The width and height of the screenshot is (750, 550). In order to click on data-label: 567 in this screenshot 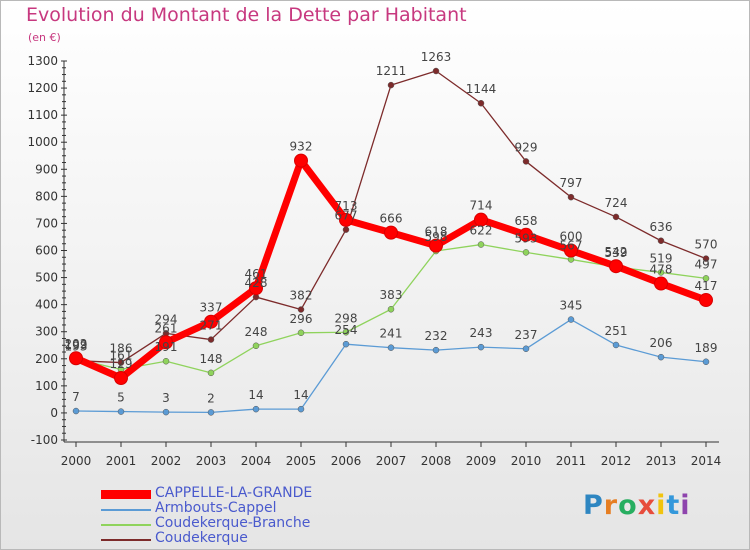, I will do `click(571, 245)`.